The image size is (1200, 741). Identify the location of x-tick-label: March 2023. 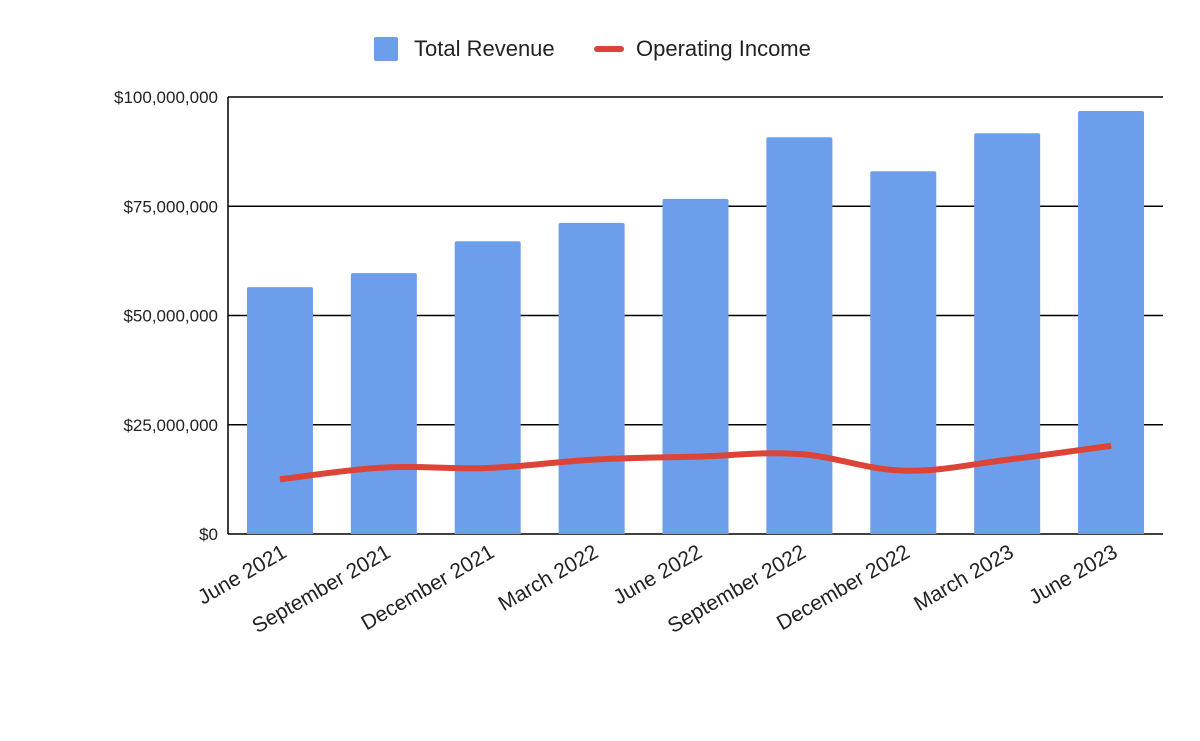
(964, 577).